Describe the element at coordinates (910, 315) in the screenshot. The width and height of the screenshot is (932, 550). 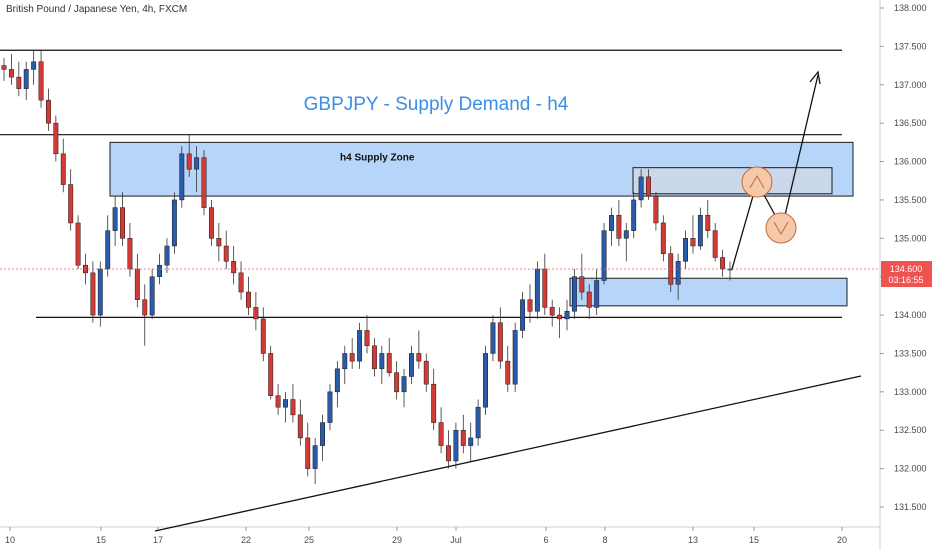
I see `y-tick-label: 134.000` at that location.